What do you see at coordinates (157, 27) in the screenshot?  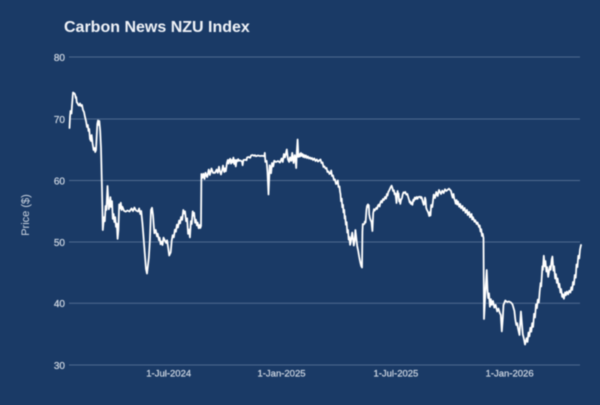 I see `svg-text: Carbon News NZU Index` at bounding box center [157, 27].